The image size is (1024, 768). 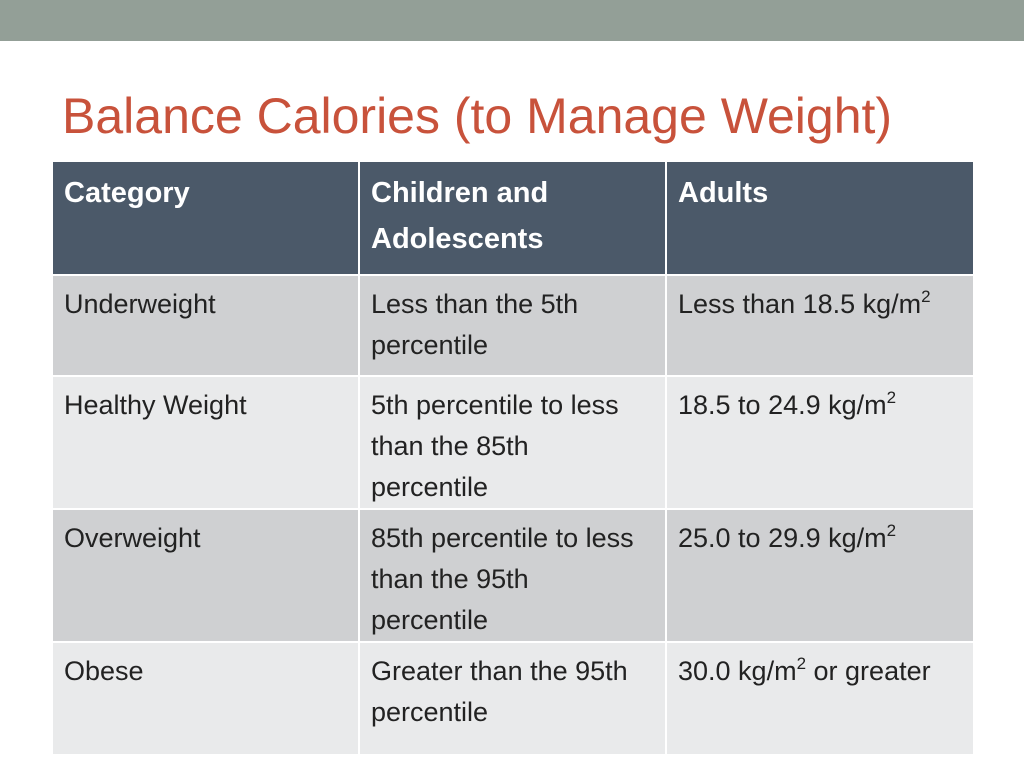 I want to click on cell-adults: Less than 18.5 kg/m2, so click(x=820, y=325).